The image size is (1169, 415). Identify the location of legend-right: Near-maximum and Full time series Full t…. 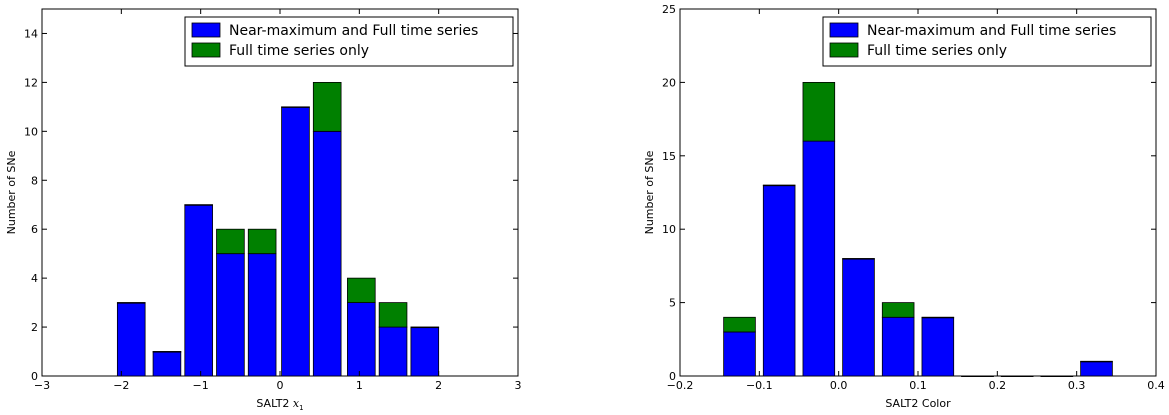
(987, 41).